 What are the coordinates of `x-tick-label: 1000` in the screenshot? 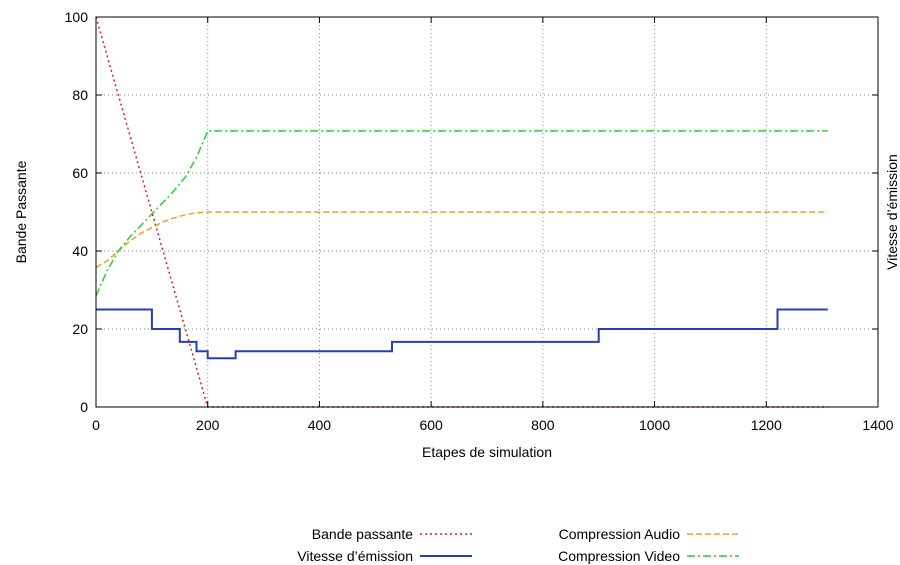 It's located at (654, 425).